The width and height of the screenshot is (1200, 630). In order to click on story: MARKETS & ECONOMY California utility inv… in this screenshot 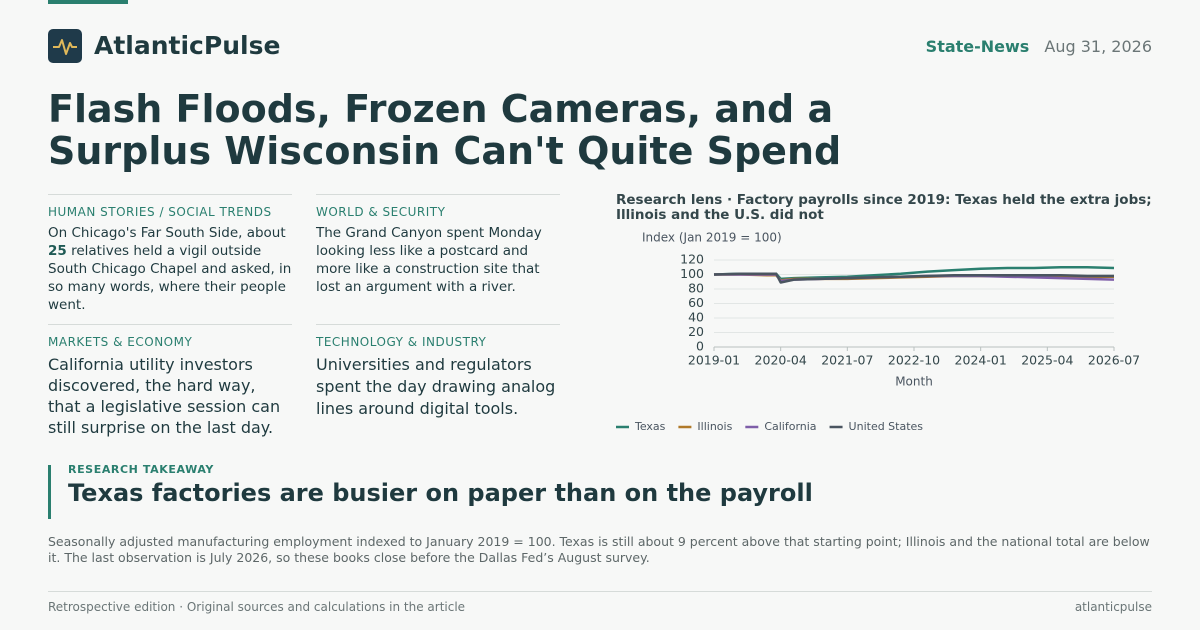, I will do `click(170, 381)`.